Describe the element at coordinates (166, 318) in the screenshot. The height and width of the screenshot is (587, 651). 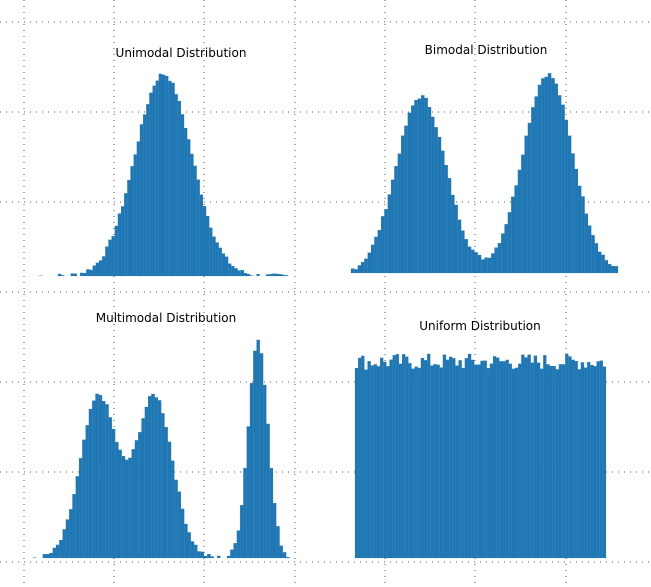
I see `panel-title: Multimodal Distribution` at that location.